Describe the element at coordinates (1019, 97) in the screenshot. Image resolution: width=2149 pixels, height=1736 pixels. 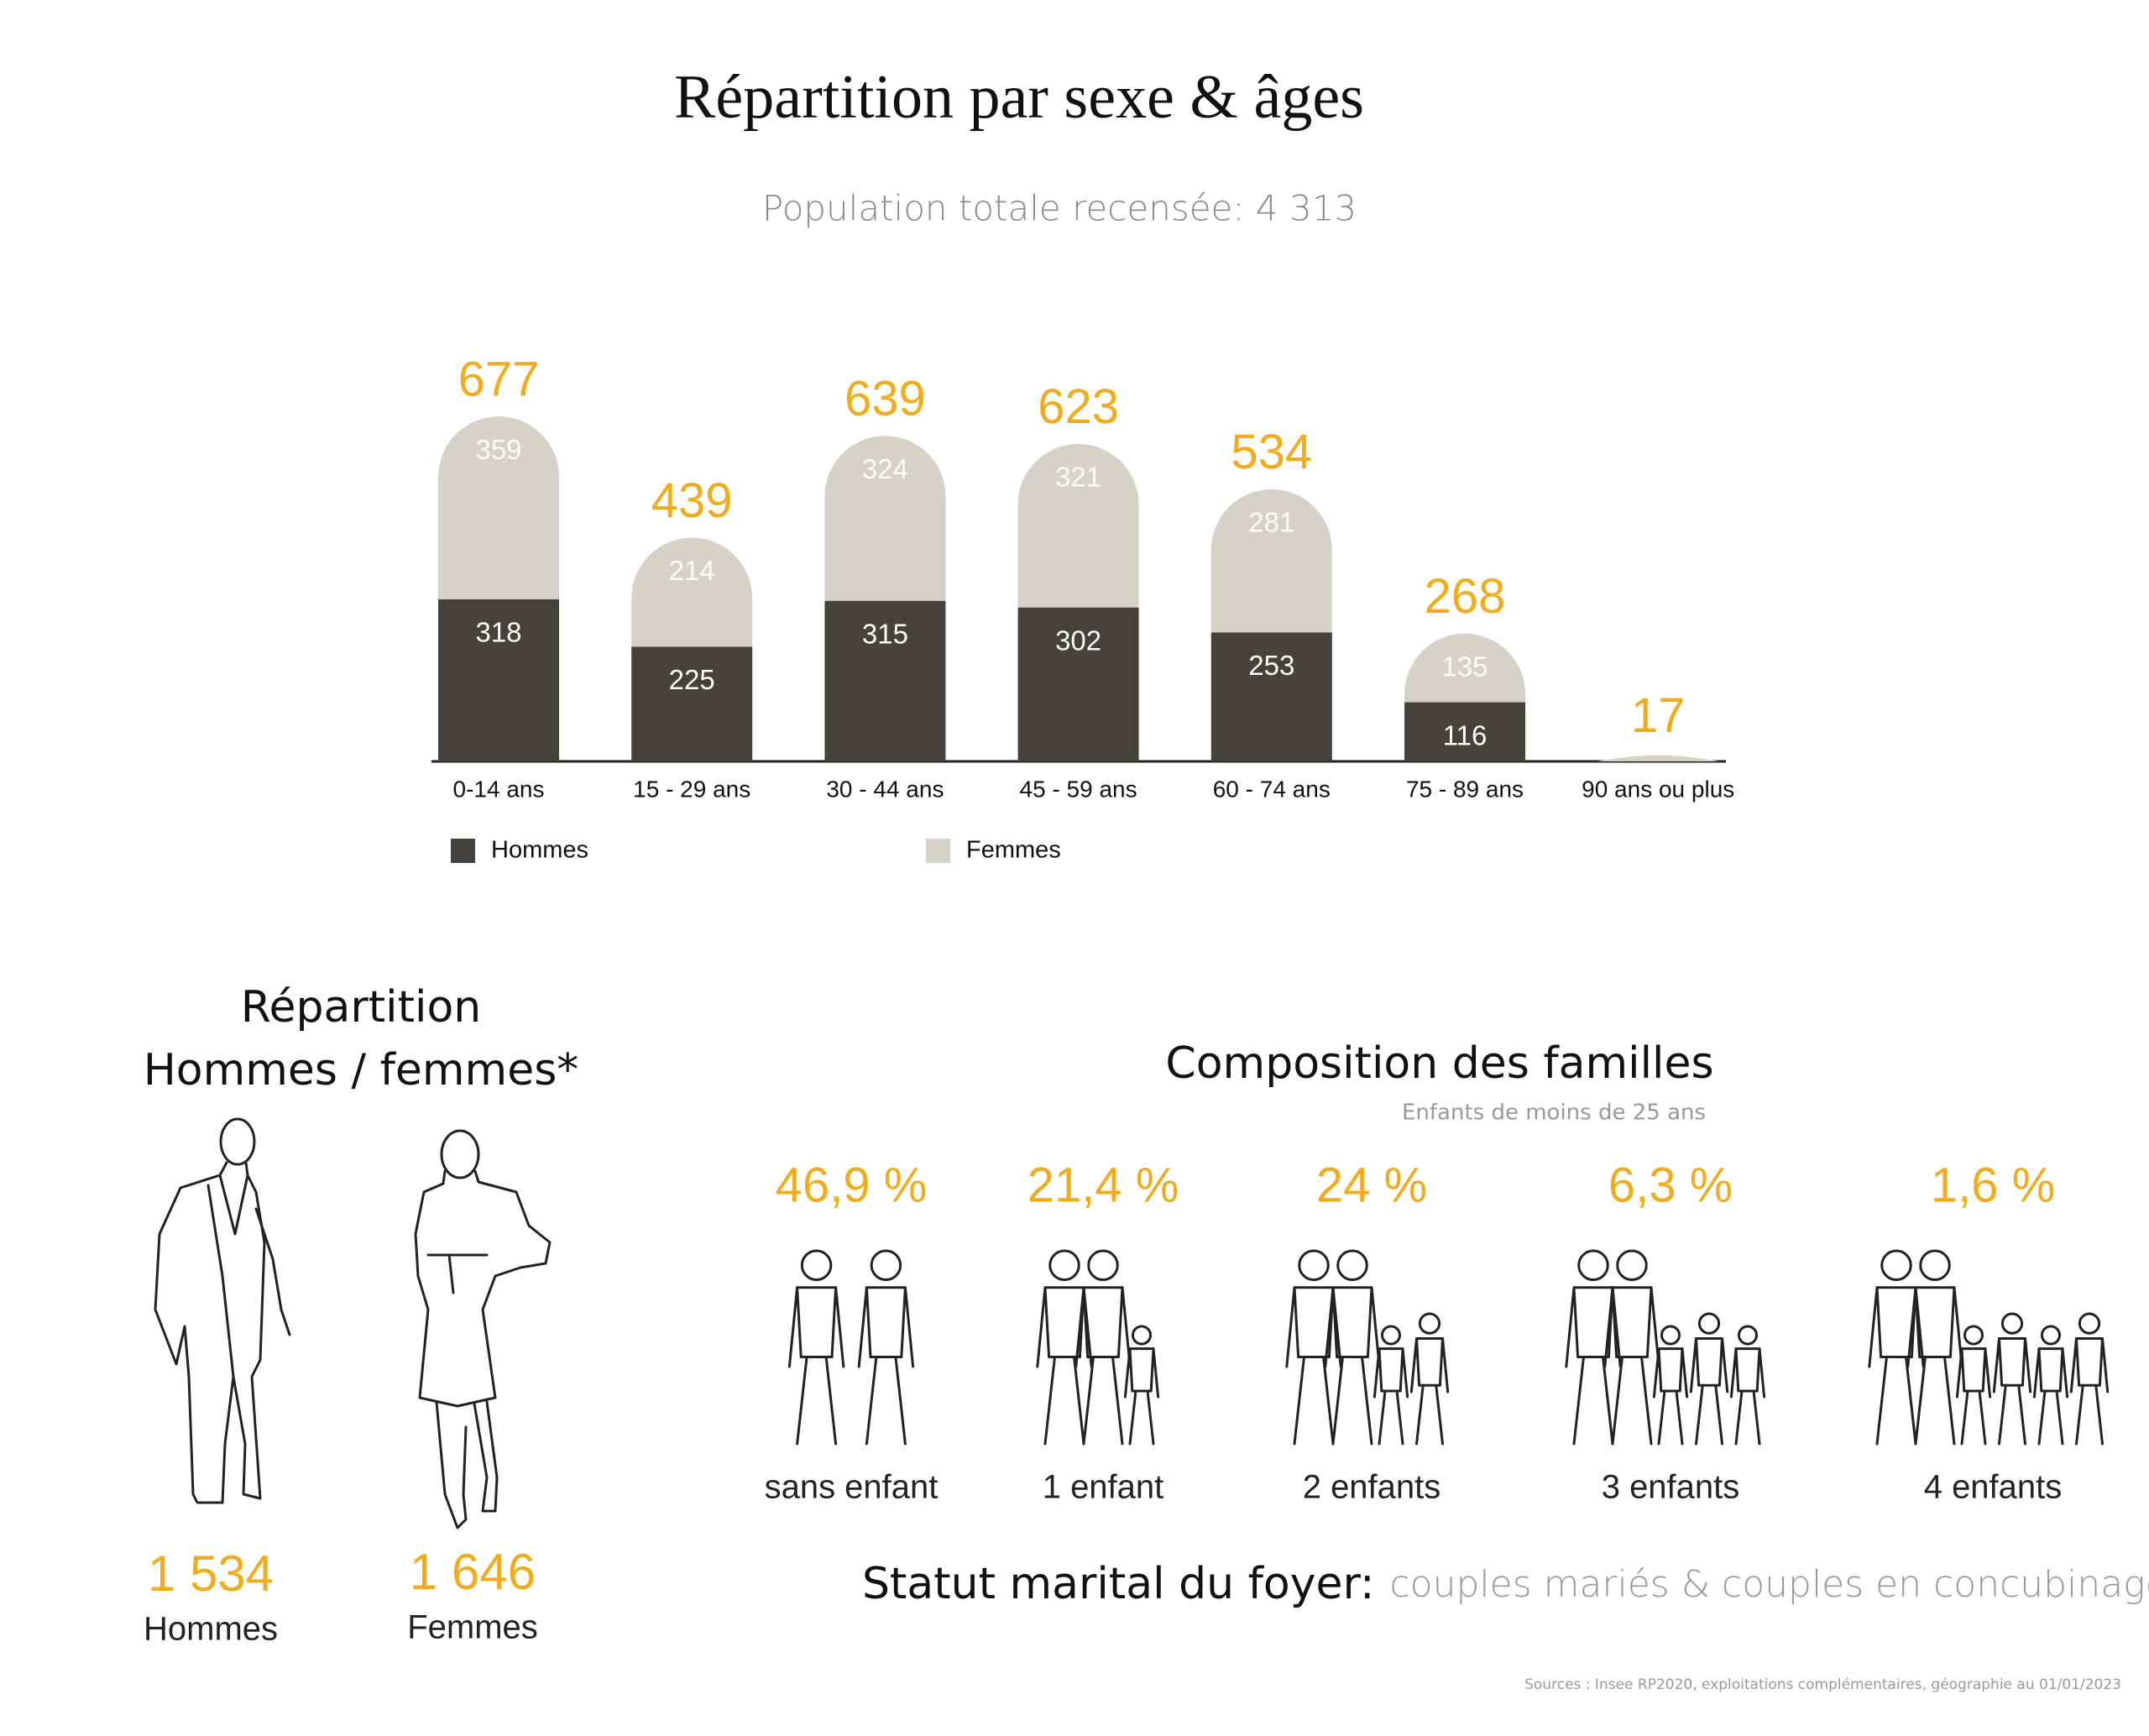
I see `chart-title: Répartition par sexe & âges` at that location.